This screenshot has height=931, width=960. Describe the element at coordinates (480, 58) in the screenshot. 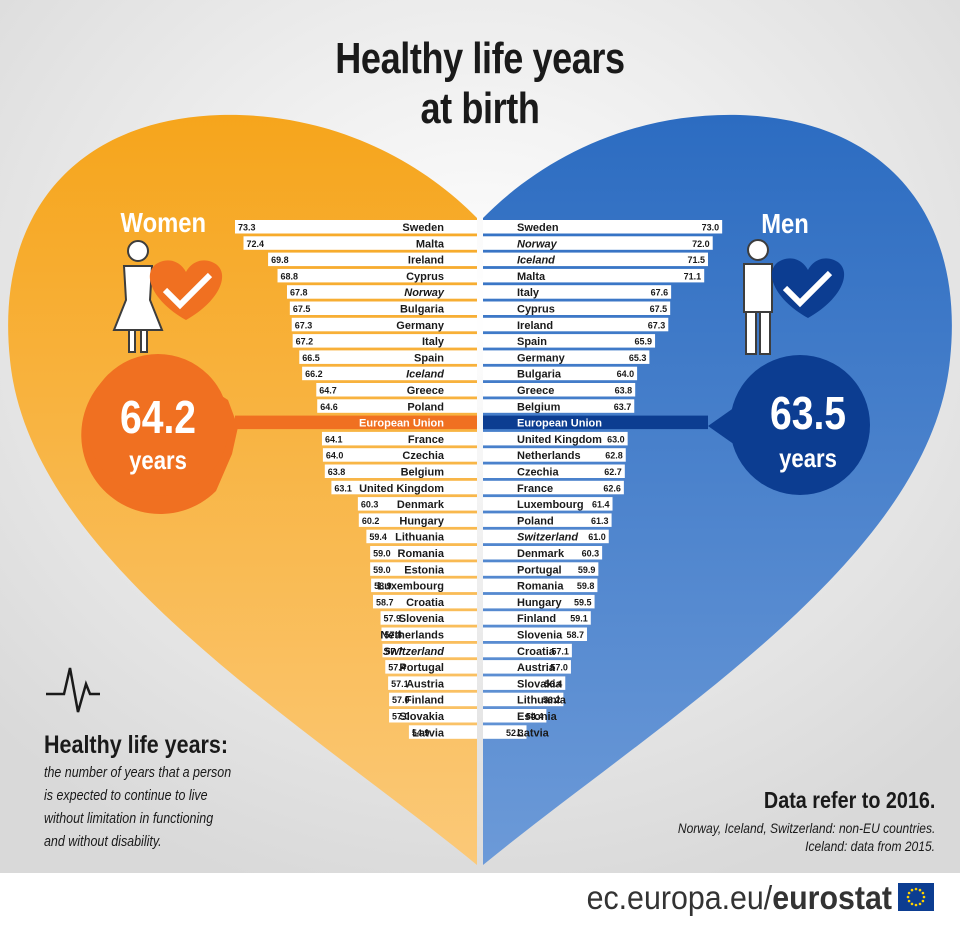

I see `title-line-1: Healthy life years` at that location.